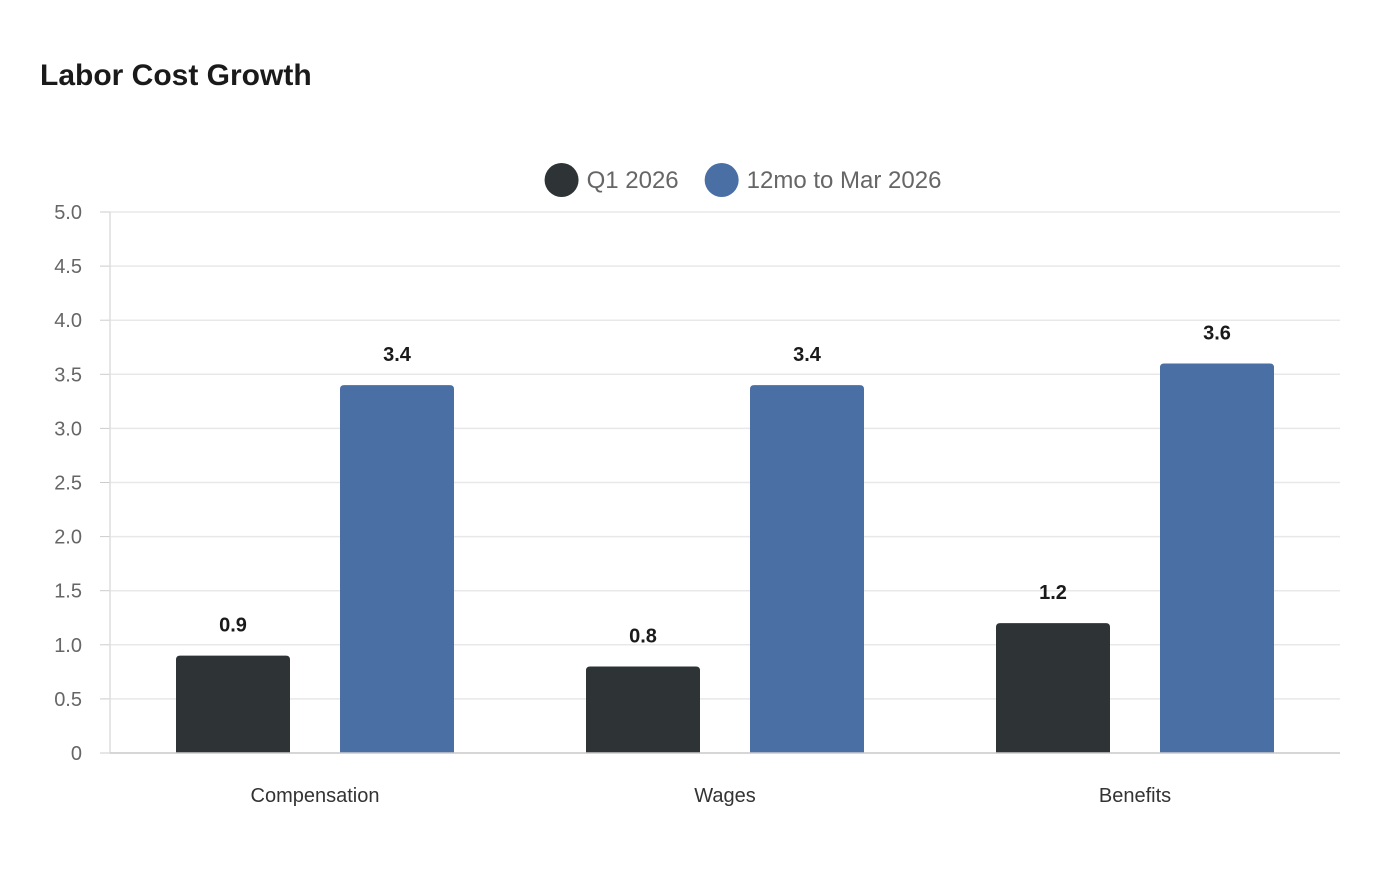  I want to click on y-tick-label: 1.0, so click(68, 646).